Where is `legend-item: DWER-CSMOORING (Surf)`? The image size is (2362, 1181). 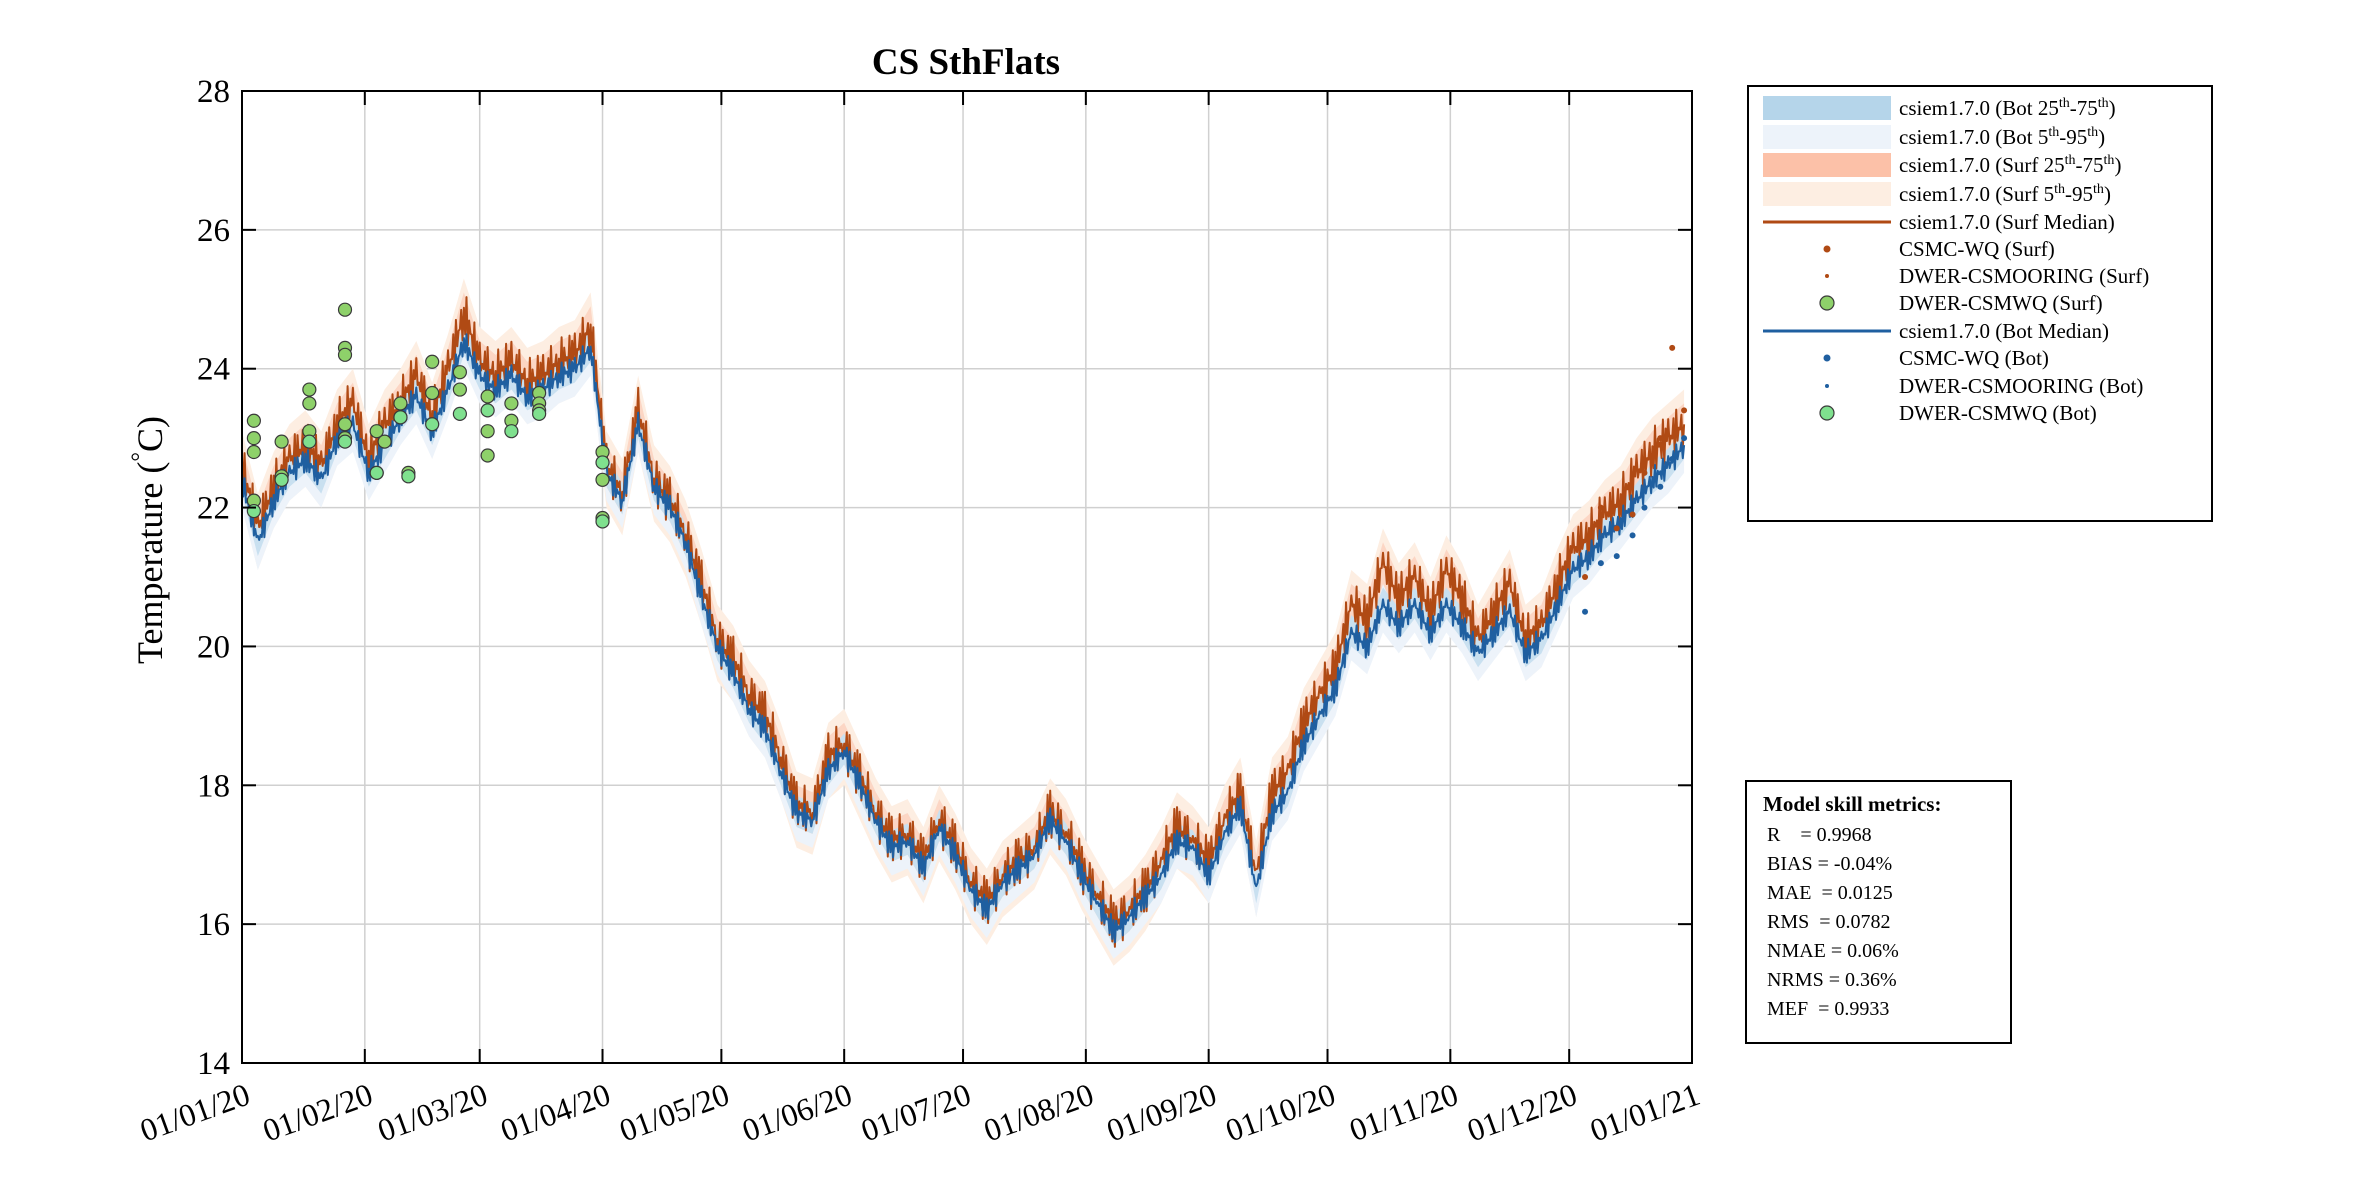 legend-item: DWER-CSMOORING (Surf) is located at coordinates (1980, 276).